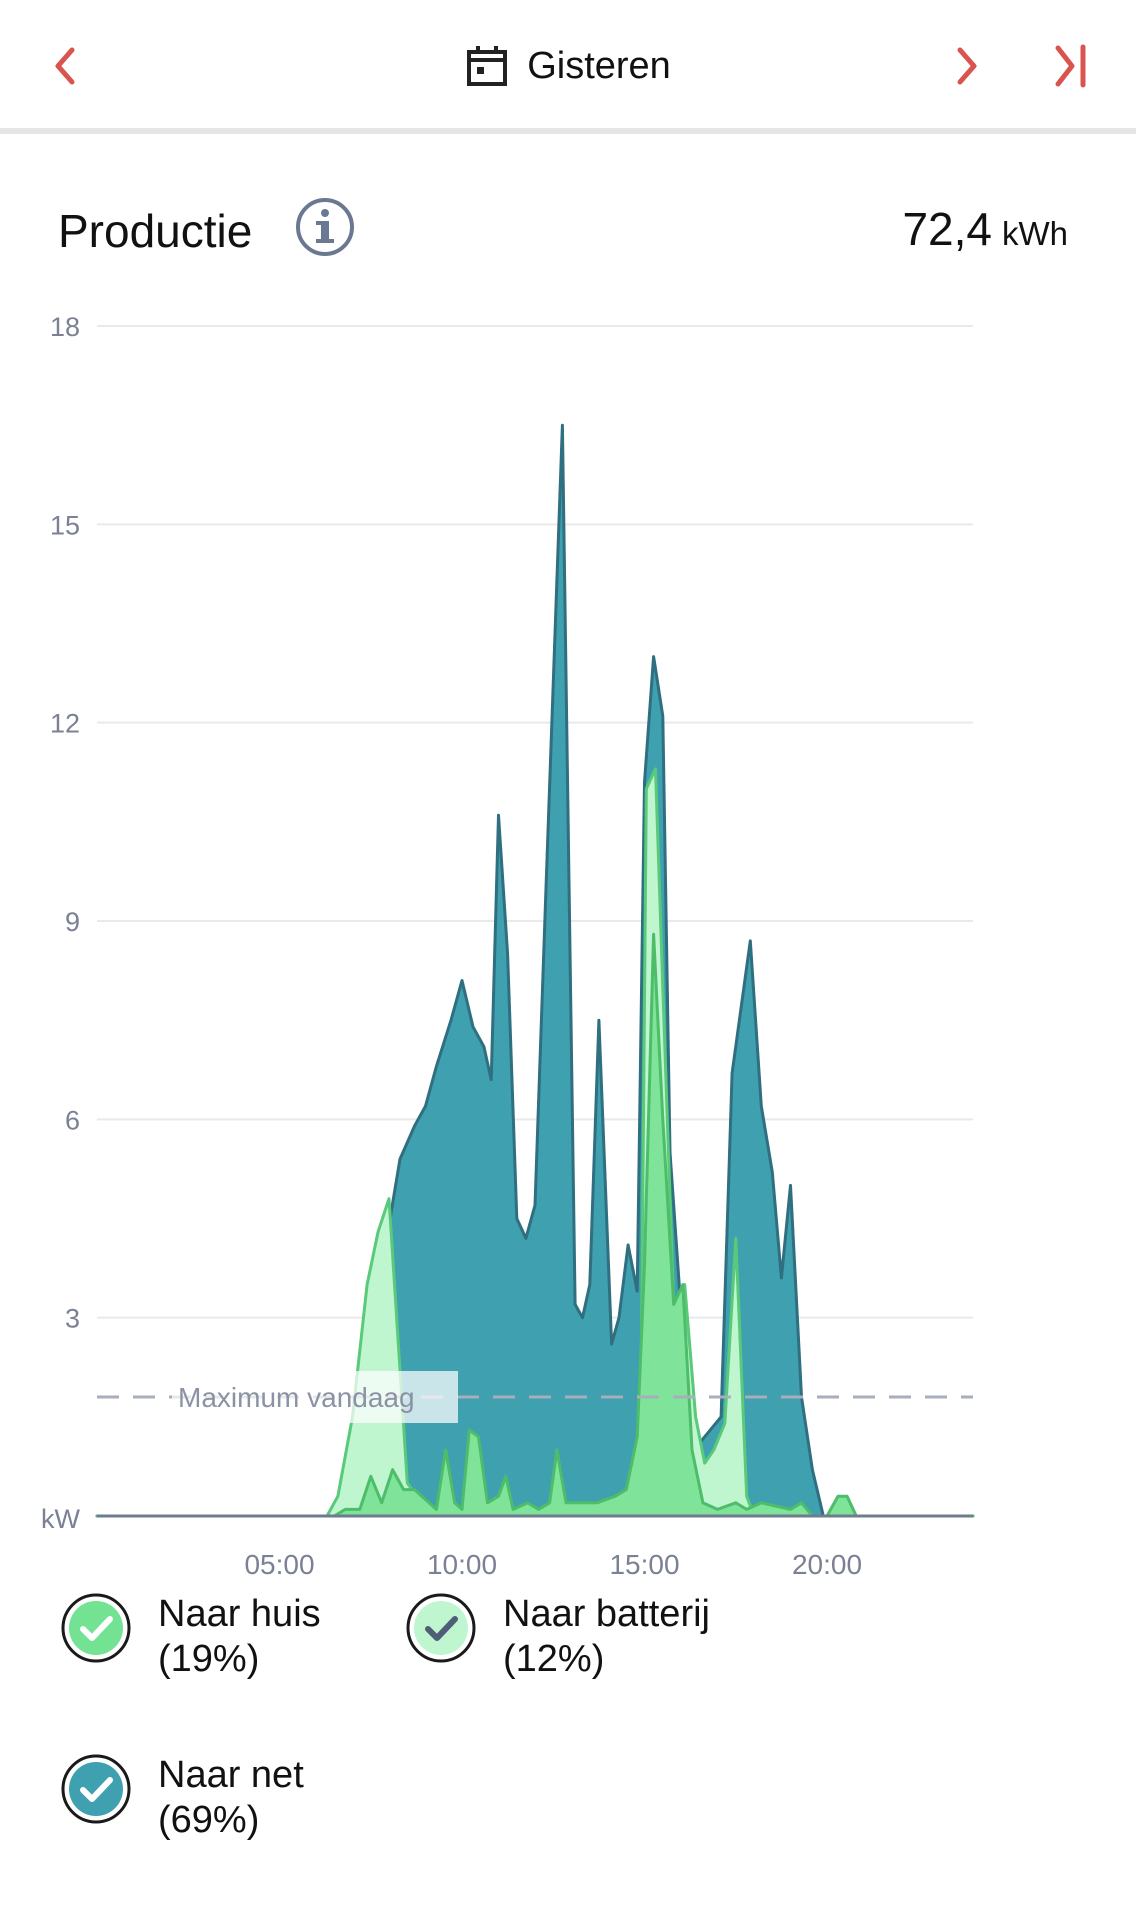 This screenshot has height=1920, width=1136. I want to click on date-picker: Gisteren, so click(568, 66).